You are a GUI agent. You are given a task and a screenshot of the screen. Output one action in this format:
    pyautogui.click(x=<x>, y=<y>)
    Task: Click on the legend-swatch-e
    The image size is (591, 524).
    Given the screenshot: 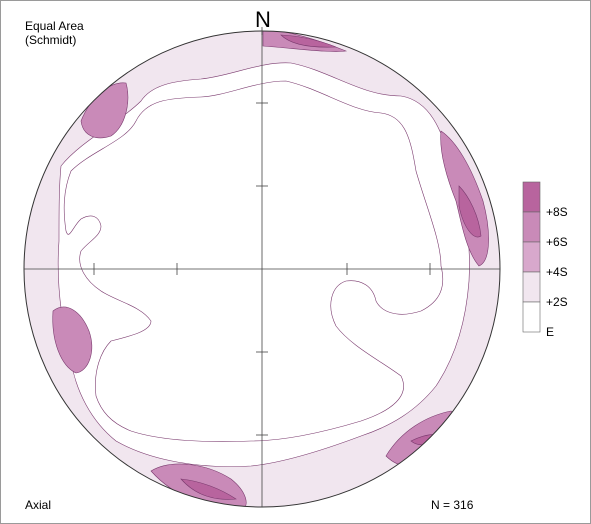 What is the action you would take?
    pyautogui.click(x=531, y=317)
    